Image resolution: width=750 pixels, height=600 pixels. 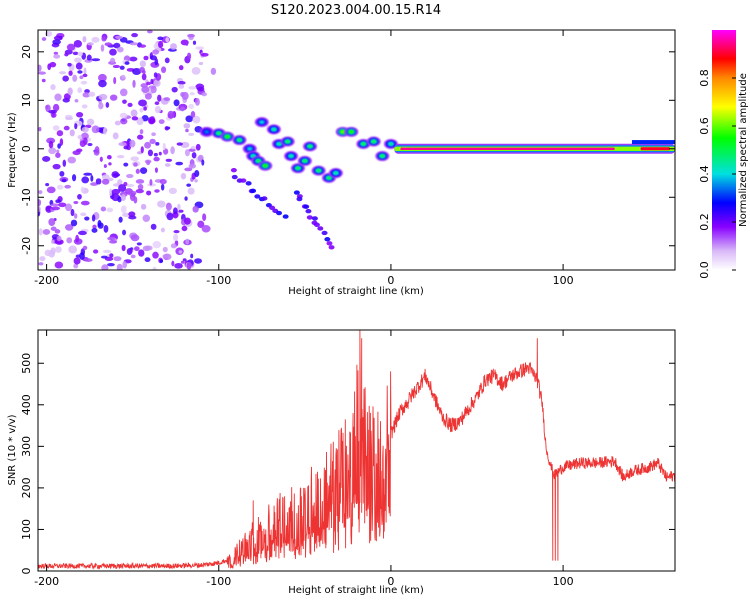 What do you see at coordinates (356, 291) in the screenshot?
I see `spectrogram-xlabel: Height of straight line (km)` at bounding box center [356, 291].